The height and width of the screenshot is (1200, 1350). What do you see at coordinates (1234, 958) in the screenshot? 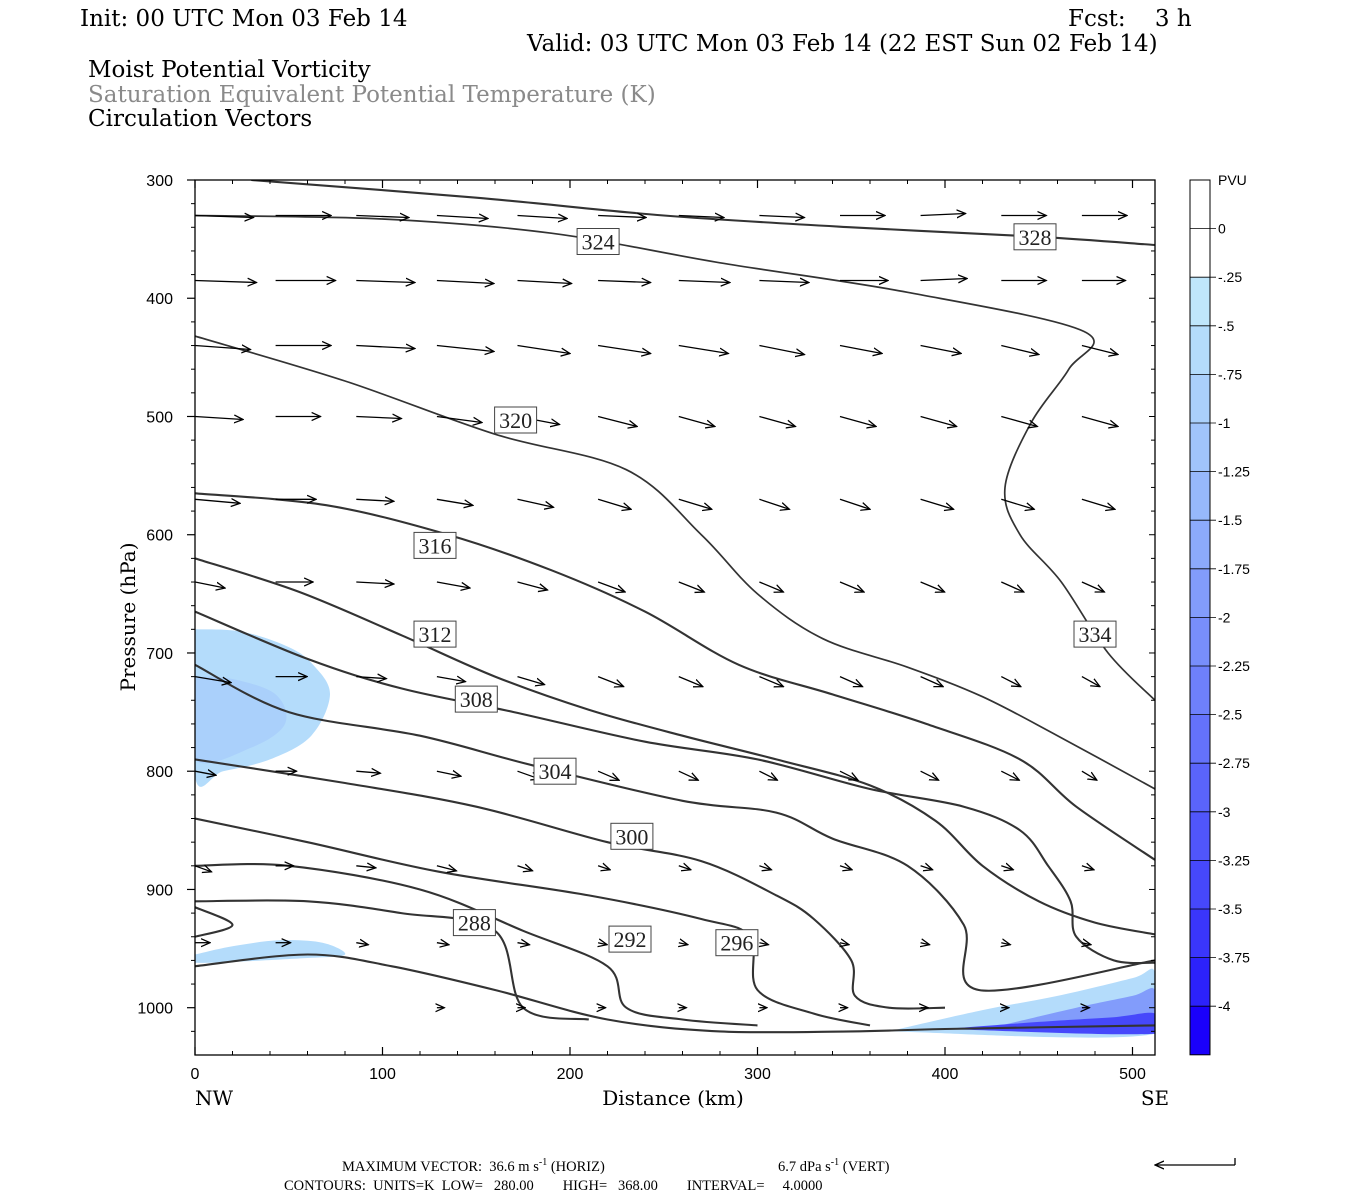
I see `colorbar-label-15: -3.75` at bounding box center [1234, 958].